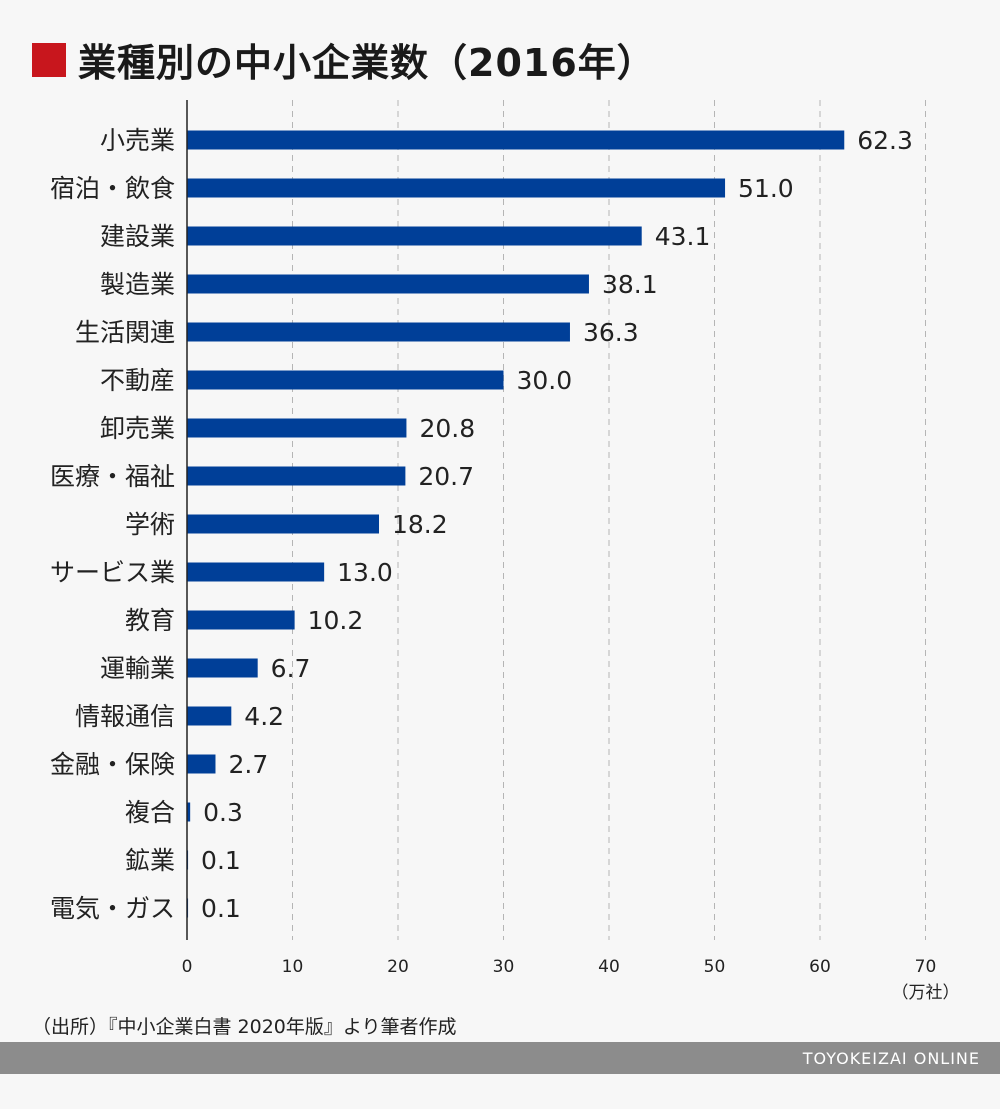 The width and height of the screenshot is (1000, 1109). Describe the element at coordinates (137, 140) in the screenshot. I see `category-label: 小売業` at that location.